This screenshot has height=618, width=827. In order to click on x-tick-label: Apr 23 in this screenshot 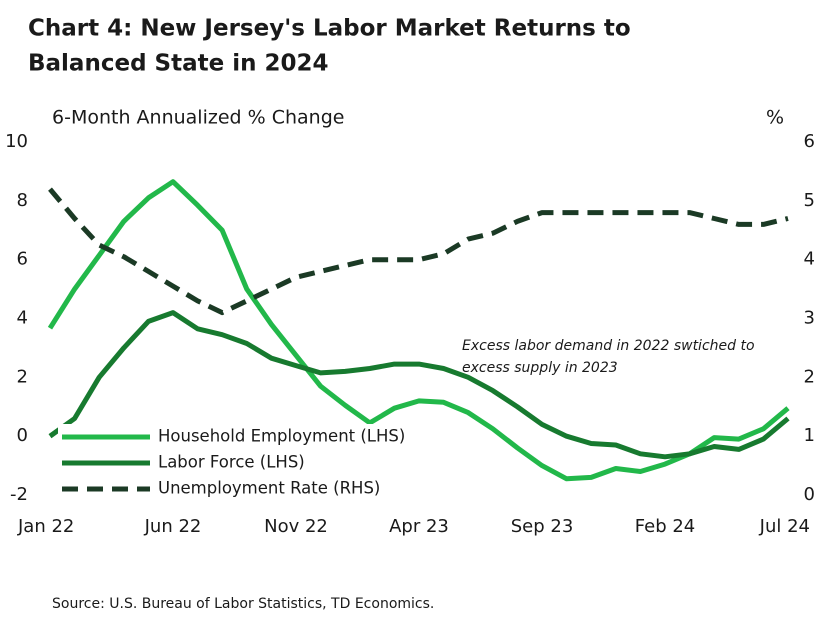, I will do `click(419, 526)`.